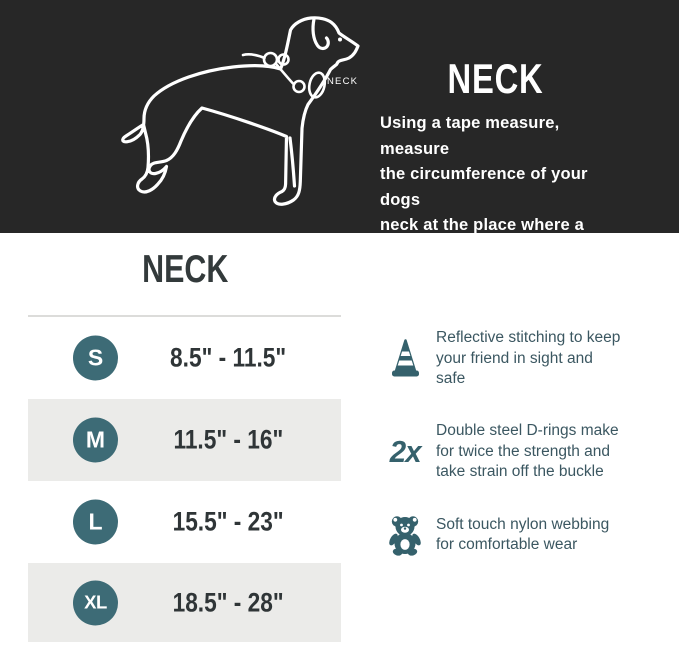  What do you see at coordinates (320, 34) in the screenshot?
I see `dog-ear-line` at bounding box center [320, 34].